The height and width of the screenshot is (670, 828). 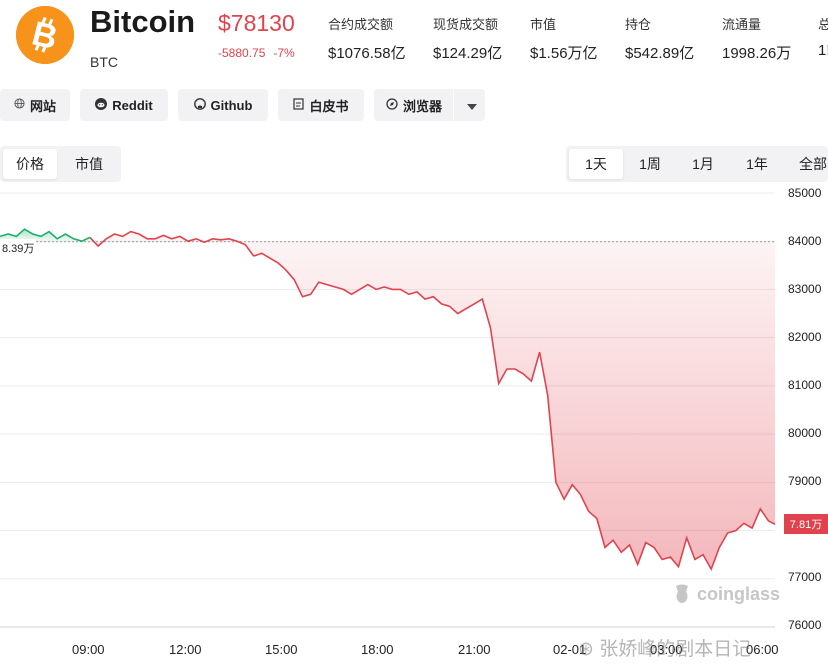 I want to click on coin-name: Bitcoin, so click(x=143, y=21).